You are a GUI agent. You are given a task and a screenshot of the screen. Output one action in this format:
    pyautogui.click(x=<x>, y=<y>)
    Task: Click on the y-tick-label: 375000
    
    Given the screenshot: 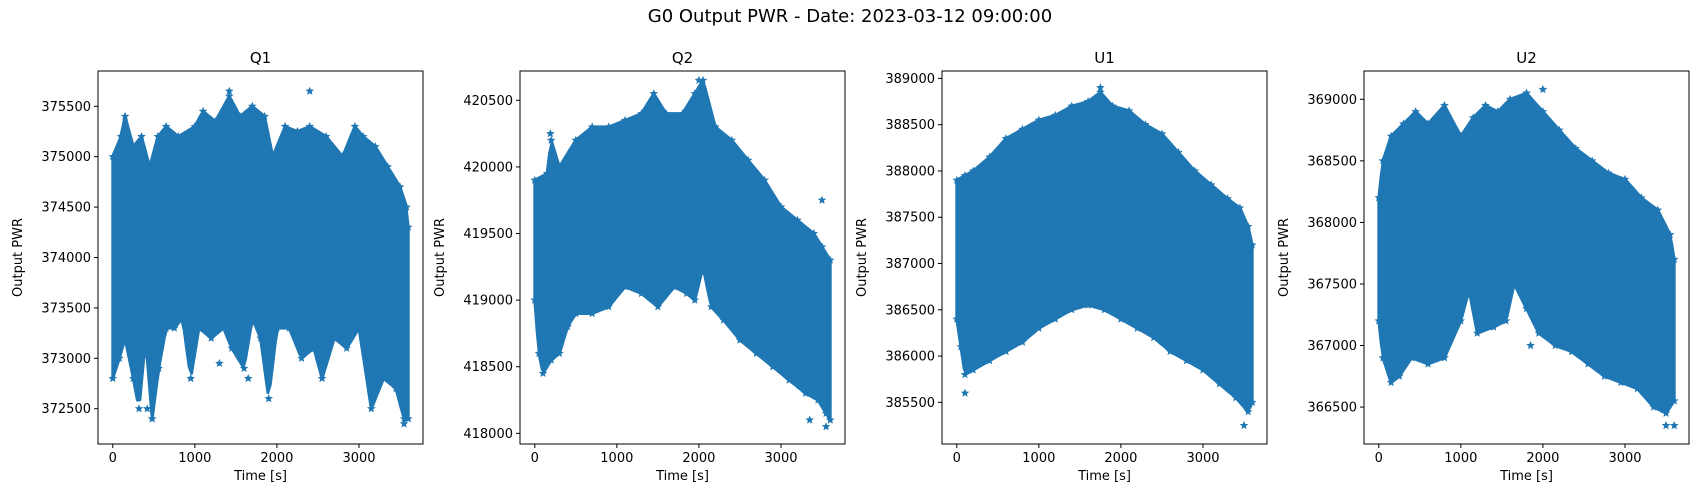 What is the action you would take?
    pyautogui.click(x=66, y=157)
    